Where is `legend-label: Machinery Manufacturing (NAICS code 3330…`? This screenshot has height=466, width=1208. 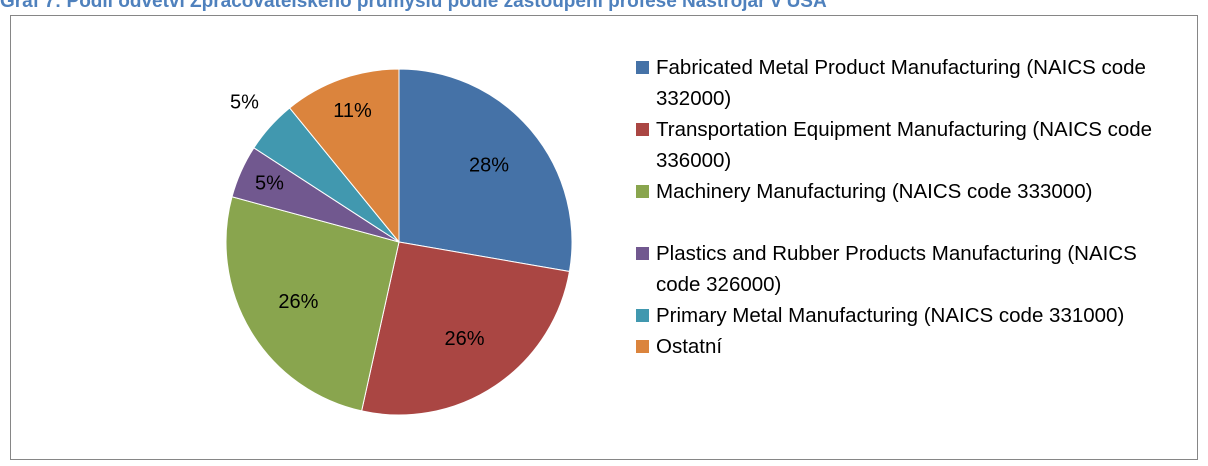
legend-label: Machinery Manufacturing (NAICS code 3330… is located at coordinates (874, 191).